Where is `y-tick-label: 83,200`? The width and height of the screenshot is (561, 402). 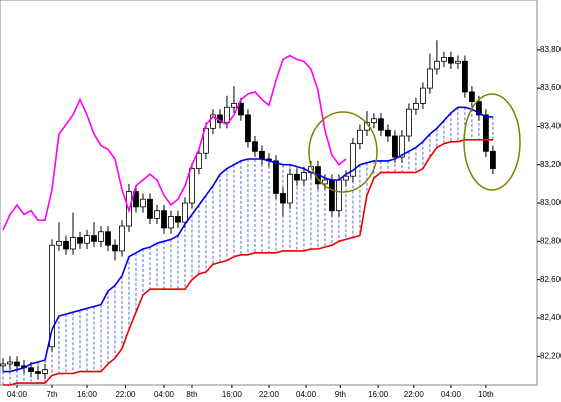 y-tick-label: 83,200 is located at coordinates (550, 164).